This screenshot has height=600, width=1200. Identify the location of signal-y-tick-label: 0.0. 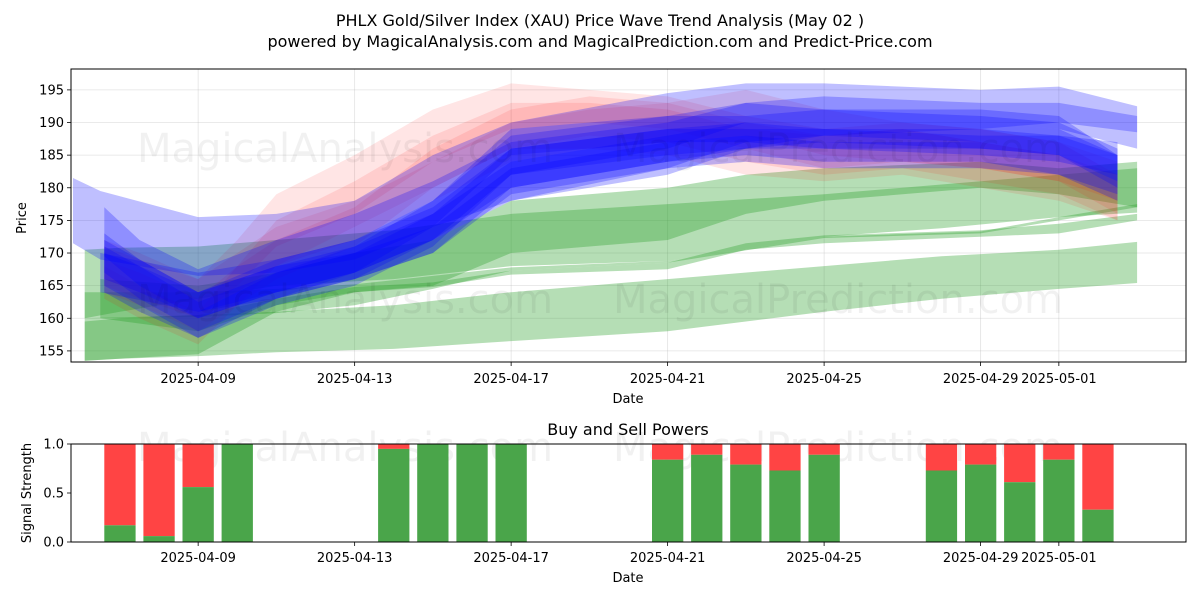
(53, 543).